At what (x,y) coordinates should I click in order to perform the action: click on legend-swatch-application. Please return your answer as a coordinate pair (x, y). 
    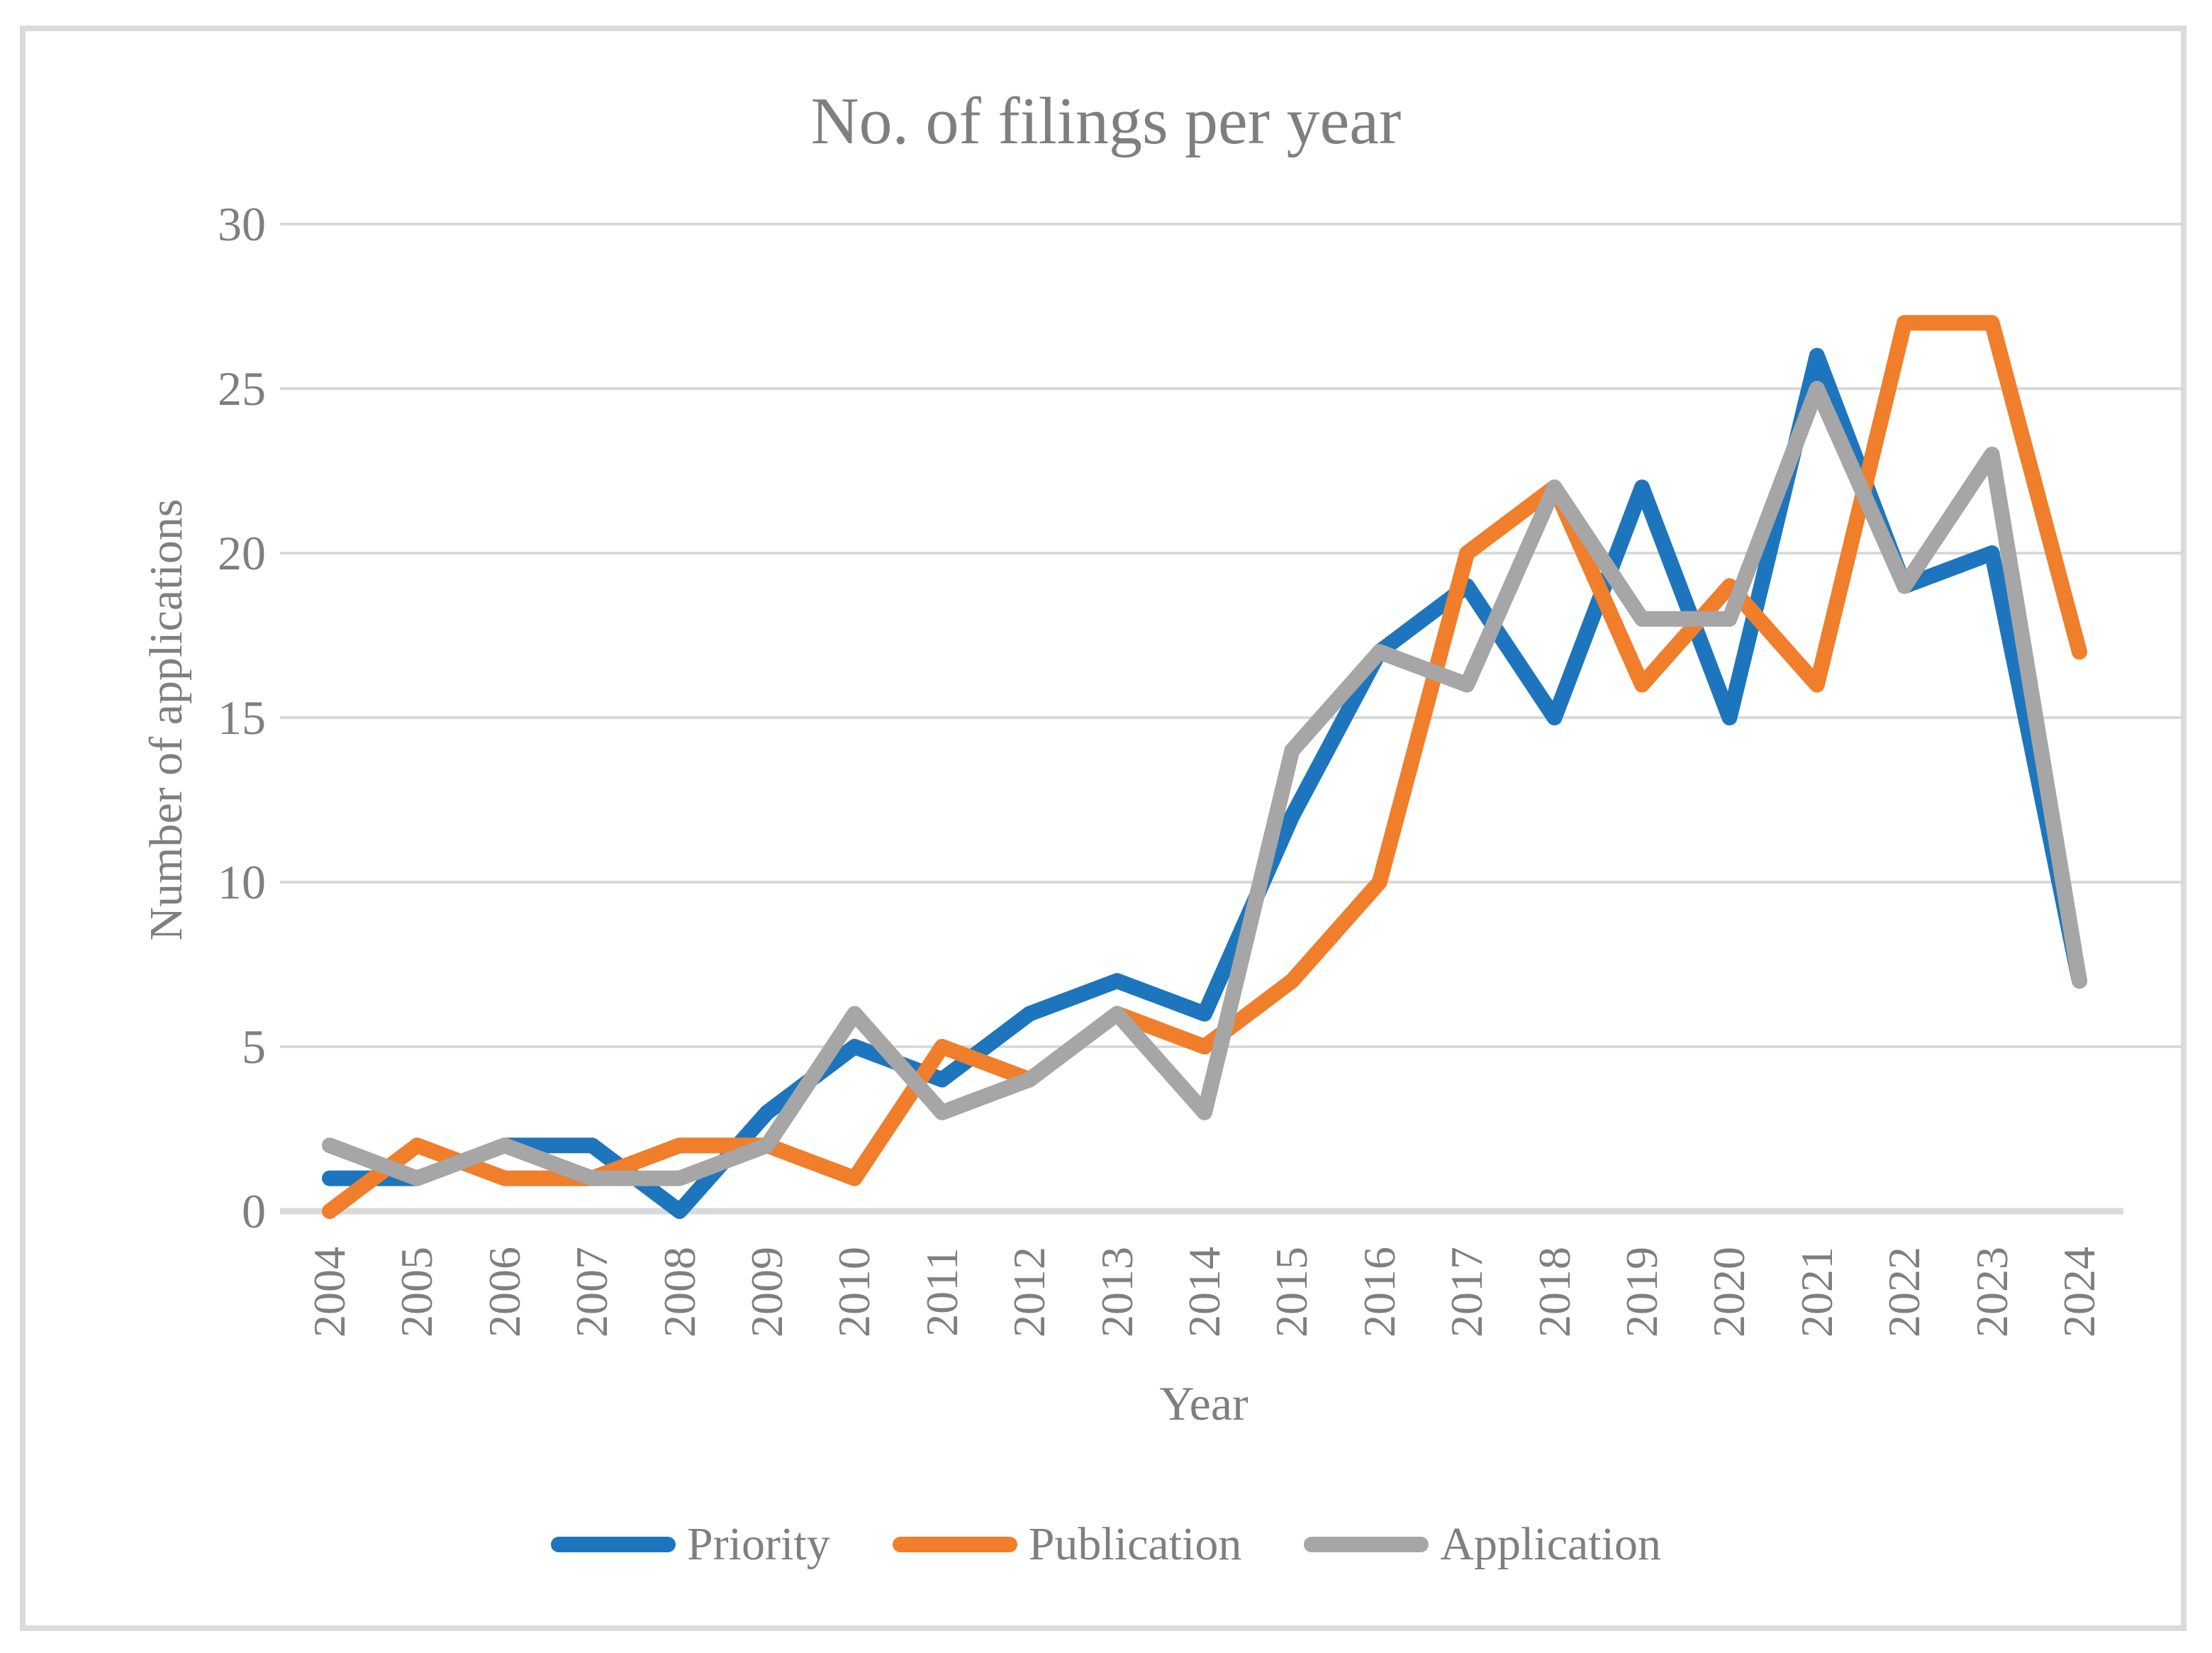
    Looking at the image, I should click on (1367, 1544).